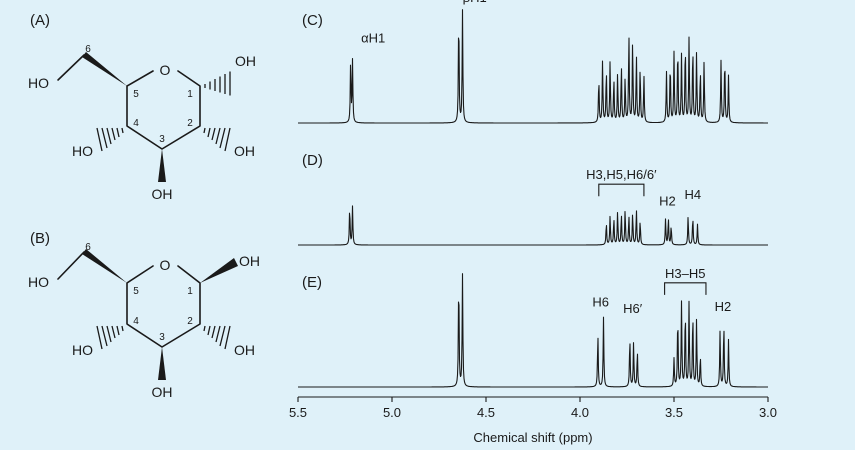 Image resolution: width=855 pixels, height=450 pixels. Describe the element at coordinates (136, 123) in the screenshot. I see `molecule-a-c4-number: 4` at that location.